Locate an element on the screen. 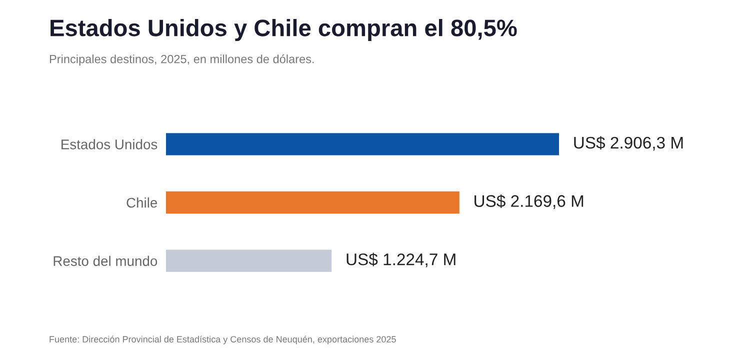 This screenshot has height=359, width=756. source-note: Fuente: Dirección Provincial de Estadística y Censos de Neuquén, exportaciones 2025 is located at coordinates (223, 340).